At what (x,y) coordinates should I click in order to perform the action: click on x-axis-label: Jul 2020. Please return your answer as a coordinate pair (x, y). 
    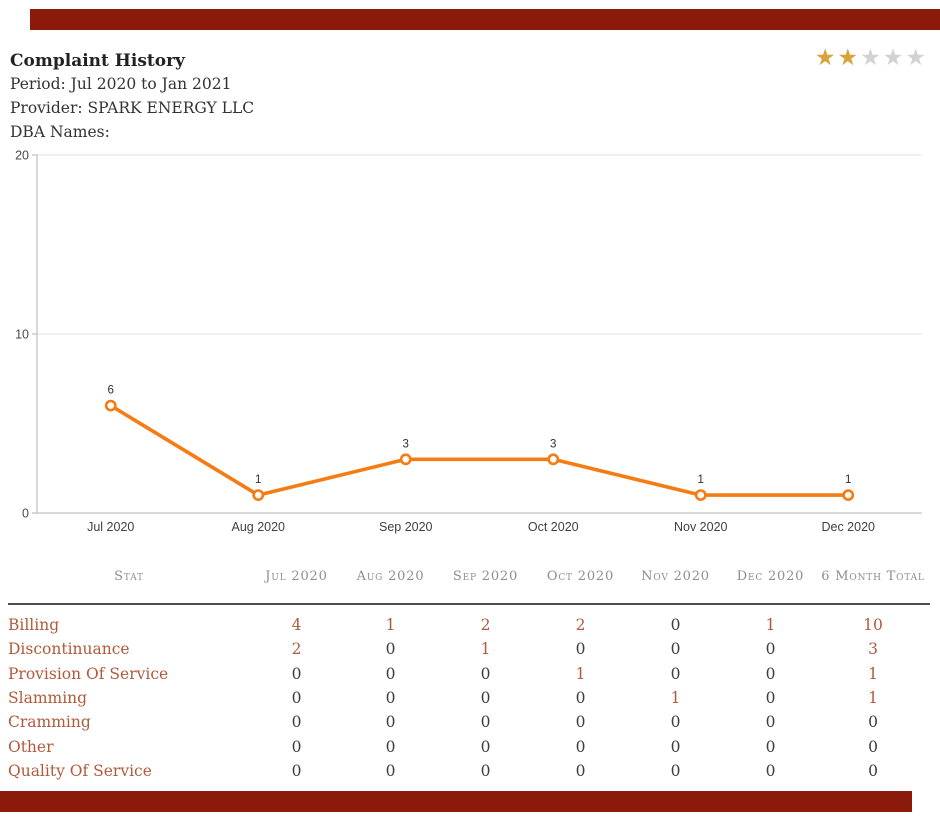
    Looking at the image, I should click on (110, 527).